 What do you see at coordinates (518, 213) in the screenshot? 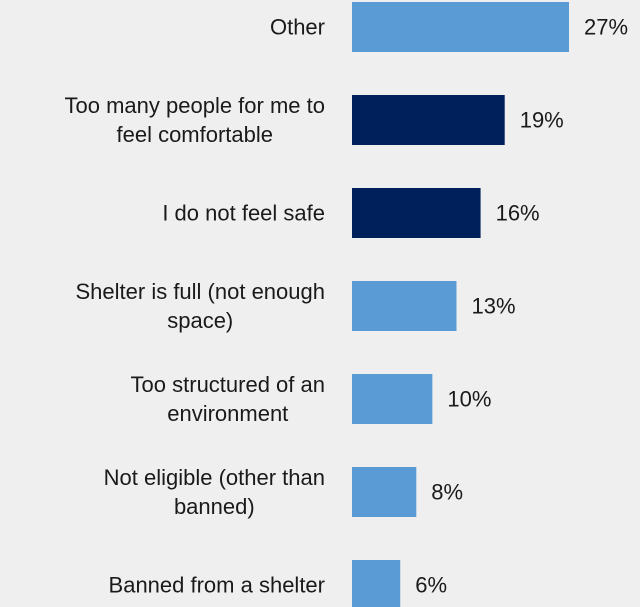
I see `value-label-2: 16%` at bounding box center [518, 213].